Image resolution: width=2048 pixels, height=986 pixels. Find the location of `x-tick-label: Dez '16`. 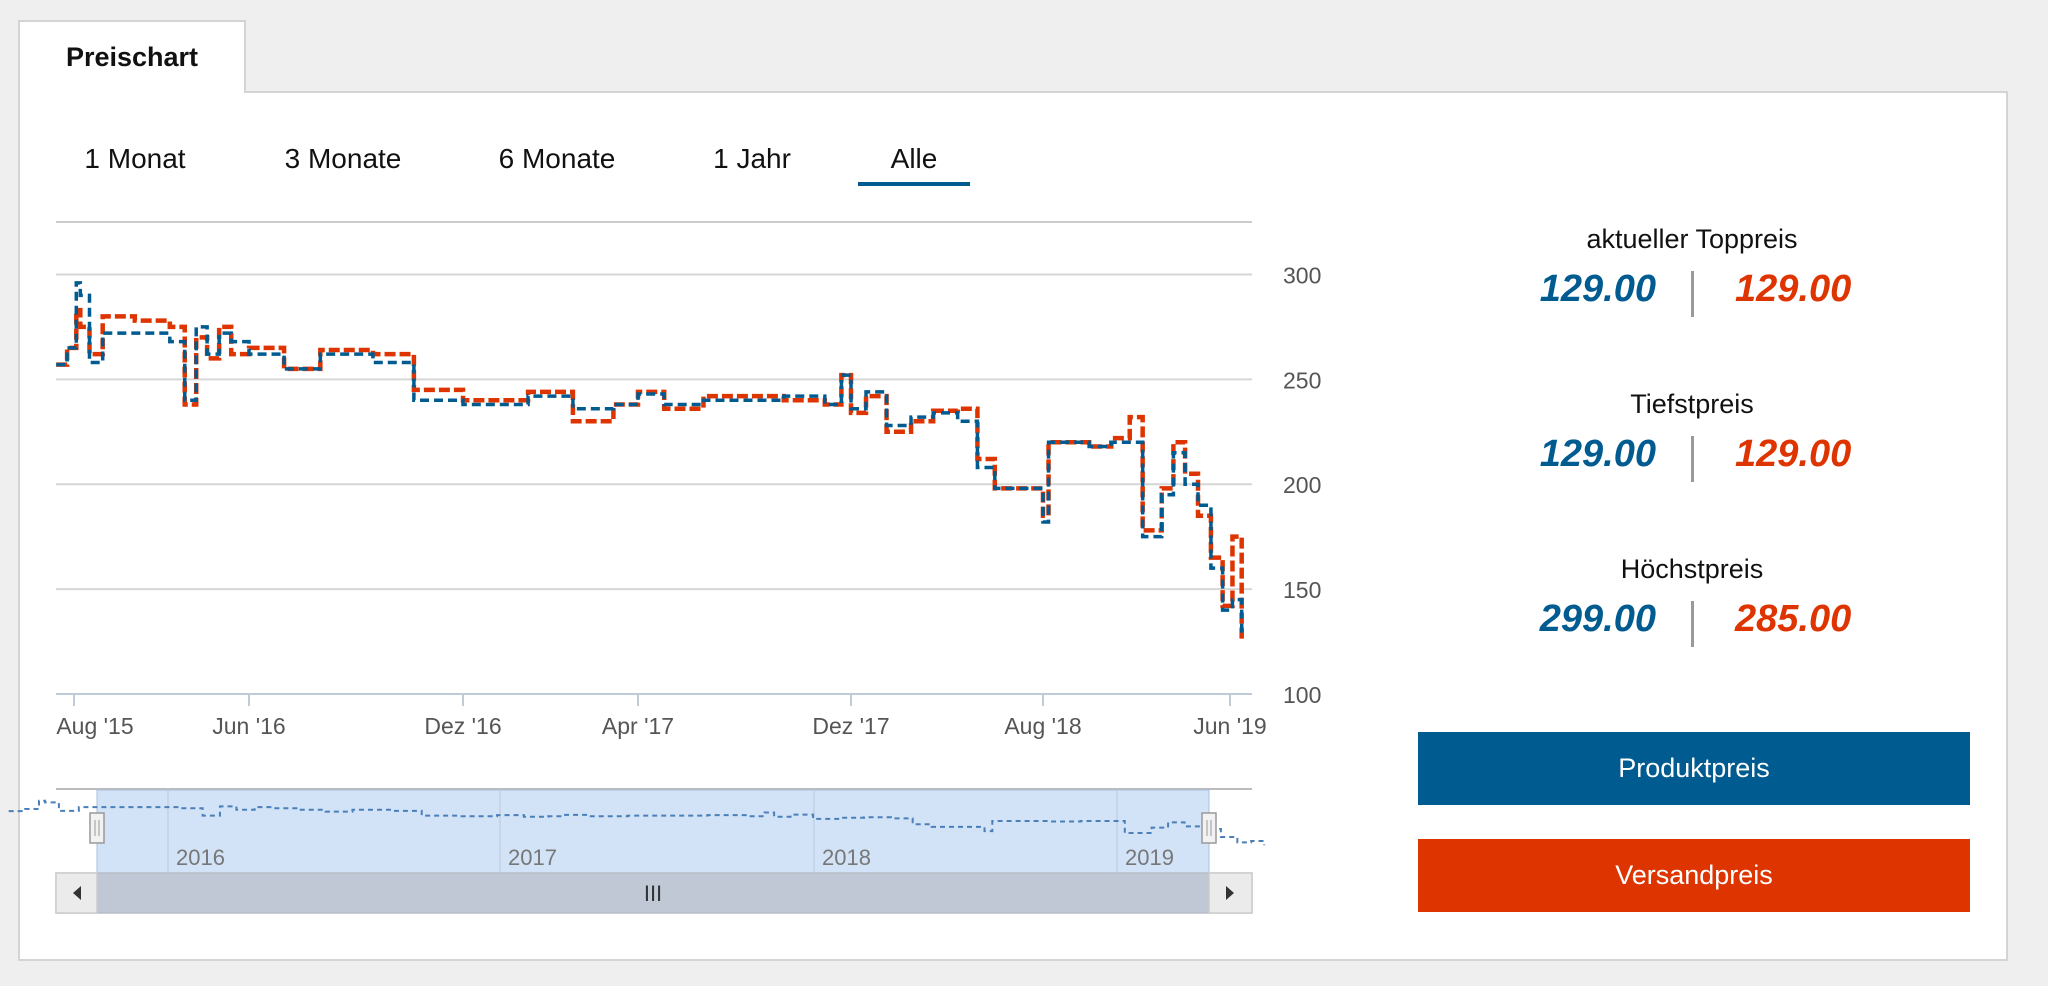

x-tick-label: Dez '16 is located at coordinates (462, 726).